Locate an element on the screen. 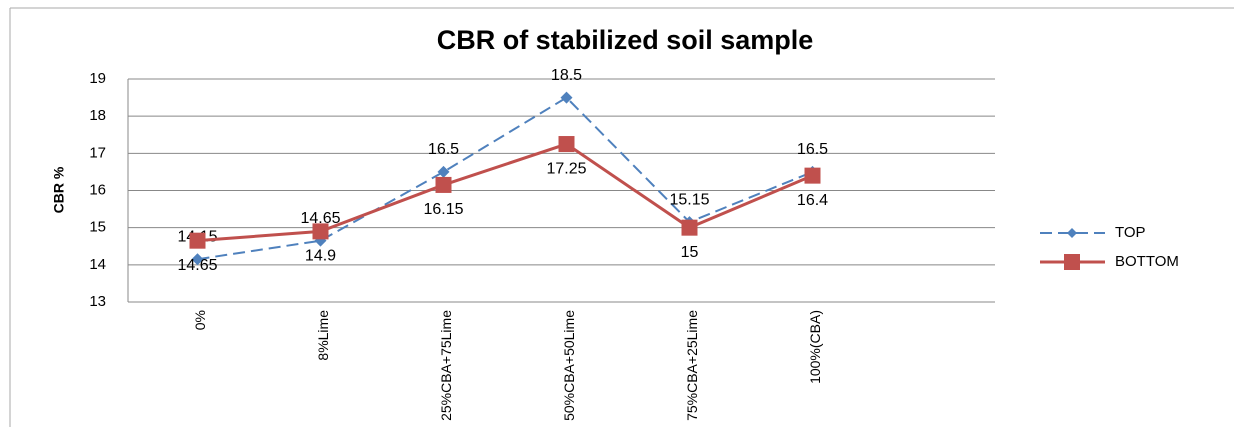 This screenshot has height=427, width=1234. y-tick-label: 14 is located at coordinates (97, 264).